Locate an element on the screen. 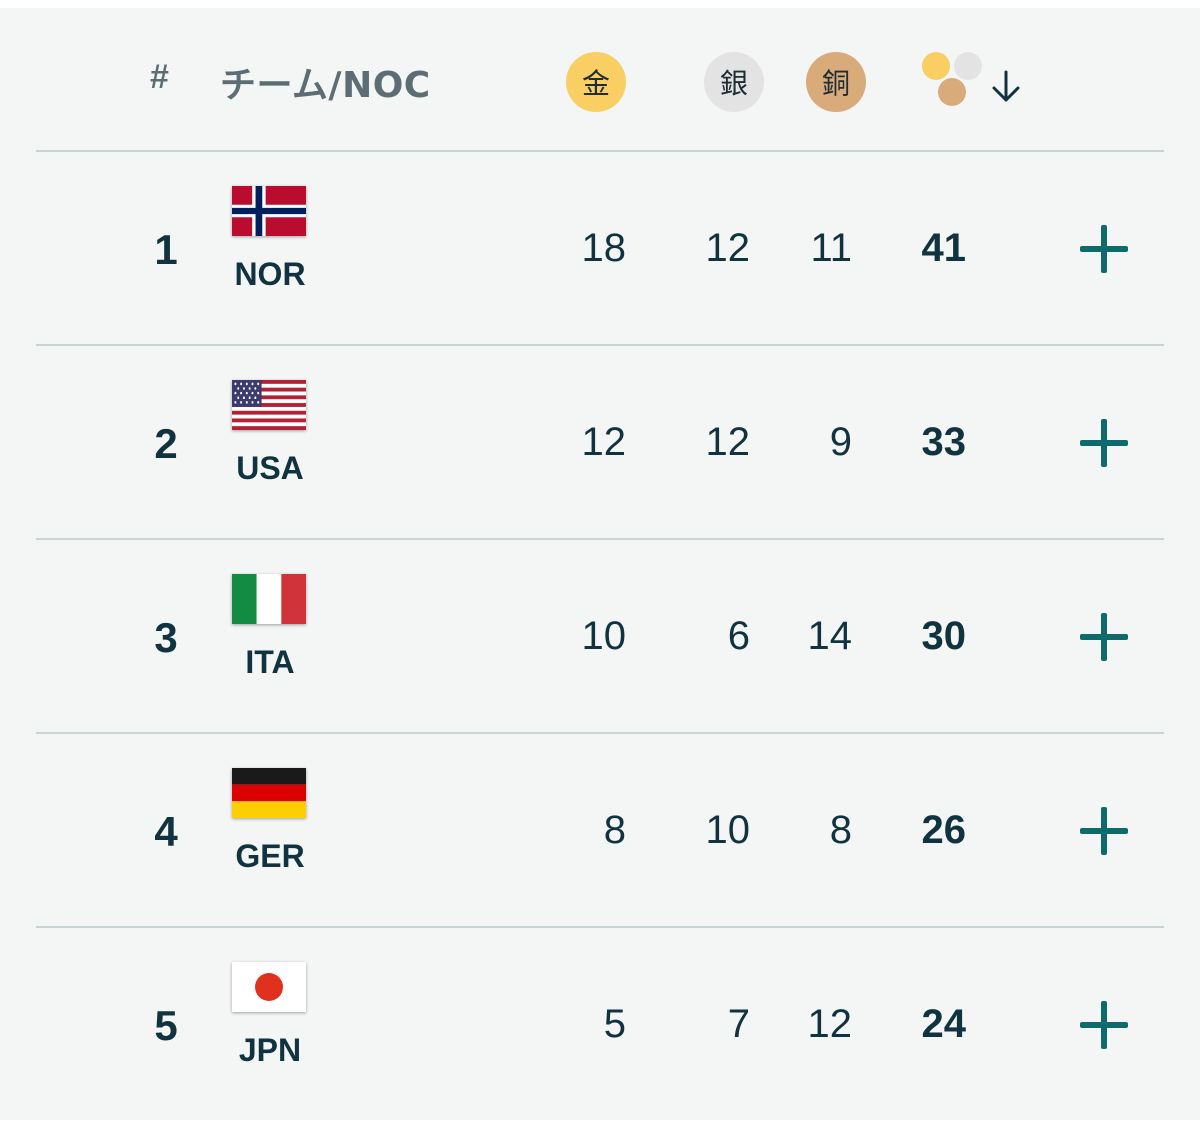 The height and width of the screenshot is (1122, 1200). total-medals-header is located at coordinates (975, 82).